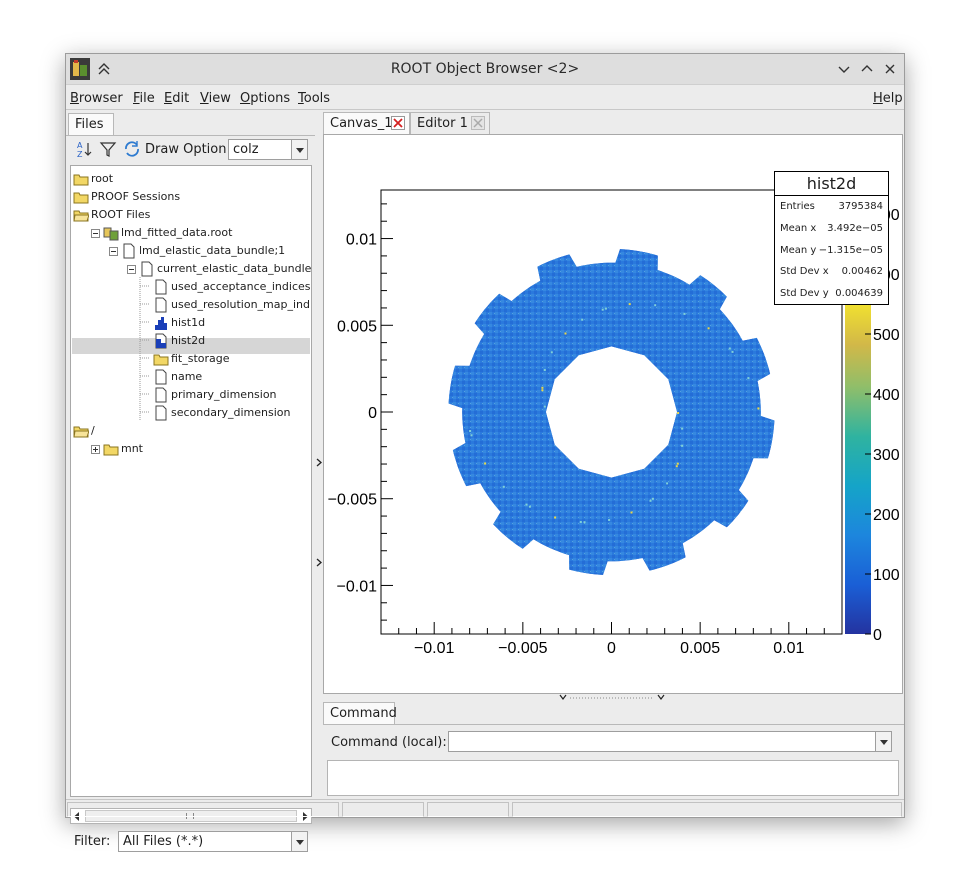 This screenshot has height=895, width=970. Describe the element at coordinates (225, 376) in the screenshot. I see `tree-item: name` at that location.